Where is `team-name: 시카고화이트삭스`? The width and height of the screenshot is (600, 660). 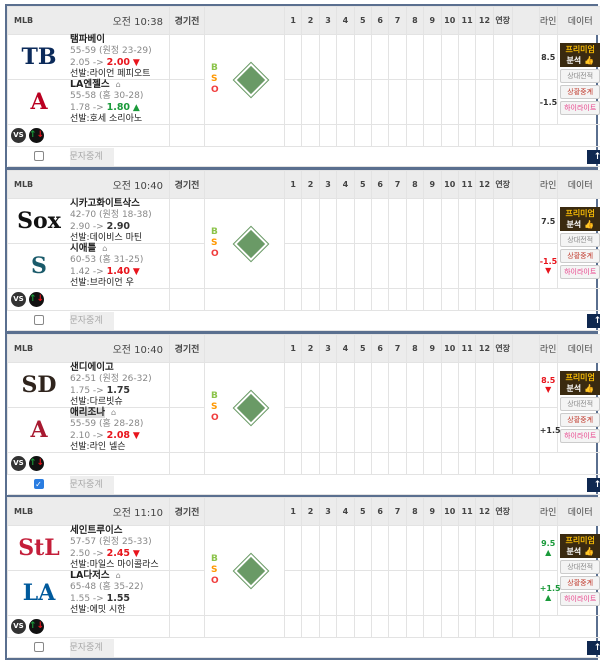 team-name: 시카고화이트삭스 is located at coordinates (105, 203).